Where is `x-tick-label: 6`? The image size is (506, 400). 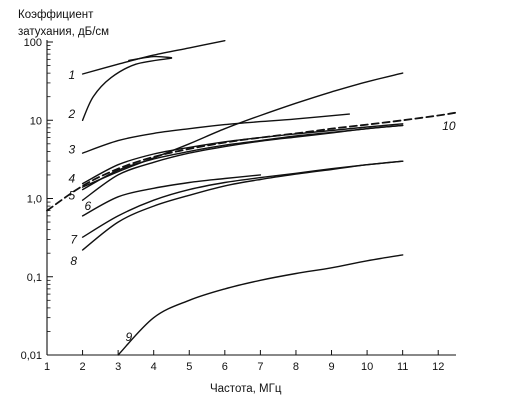
x-tick-label: 6 is located at coordinates (225, 367).